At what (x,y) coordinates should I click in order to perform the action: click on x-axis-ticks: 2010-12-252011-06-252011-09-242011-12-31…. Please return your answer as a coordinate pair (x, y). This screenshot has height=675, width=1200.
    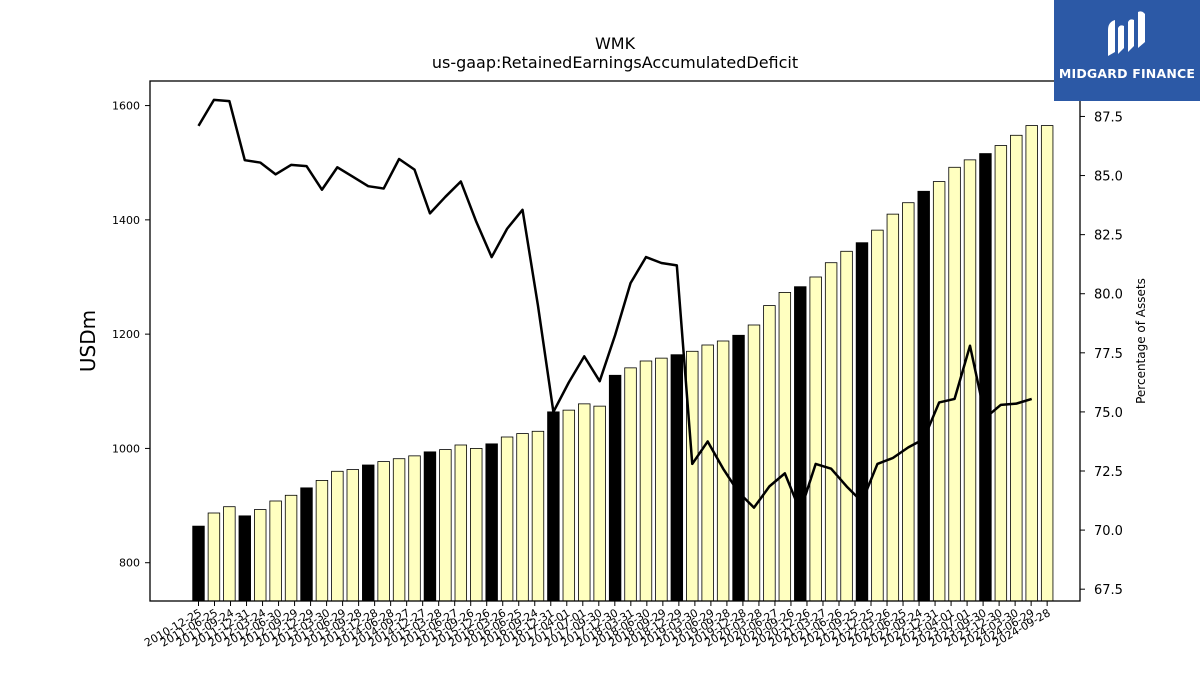
    Looking at the image, I should click on (597, 625).